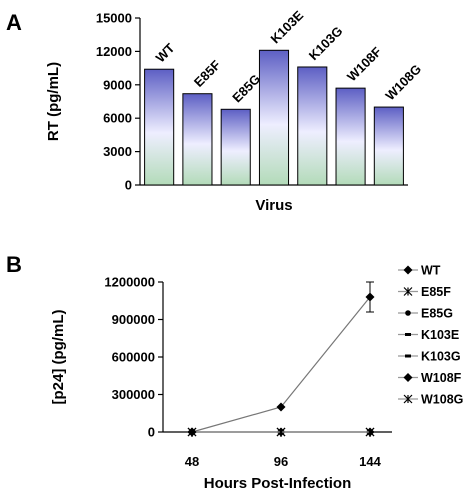 The width and height of the screenshot is (474, 503). Describe the element at coordinates (129, 282) in the screenshot. I see `panel-b-y-tick-label: 1200000` at that location.